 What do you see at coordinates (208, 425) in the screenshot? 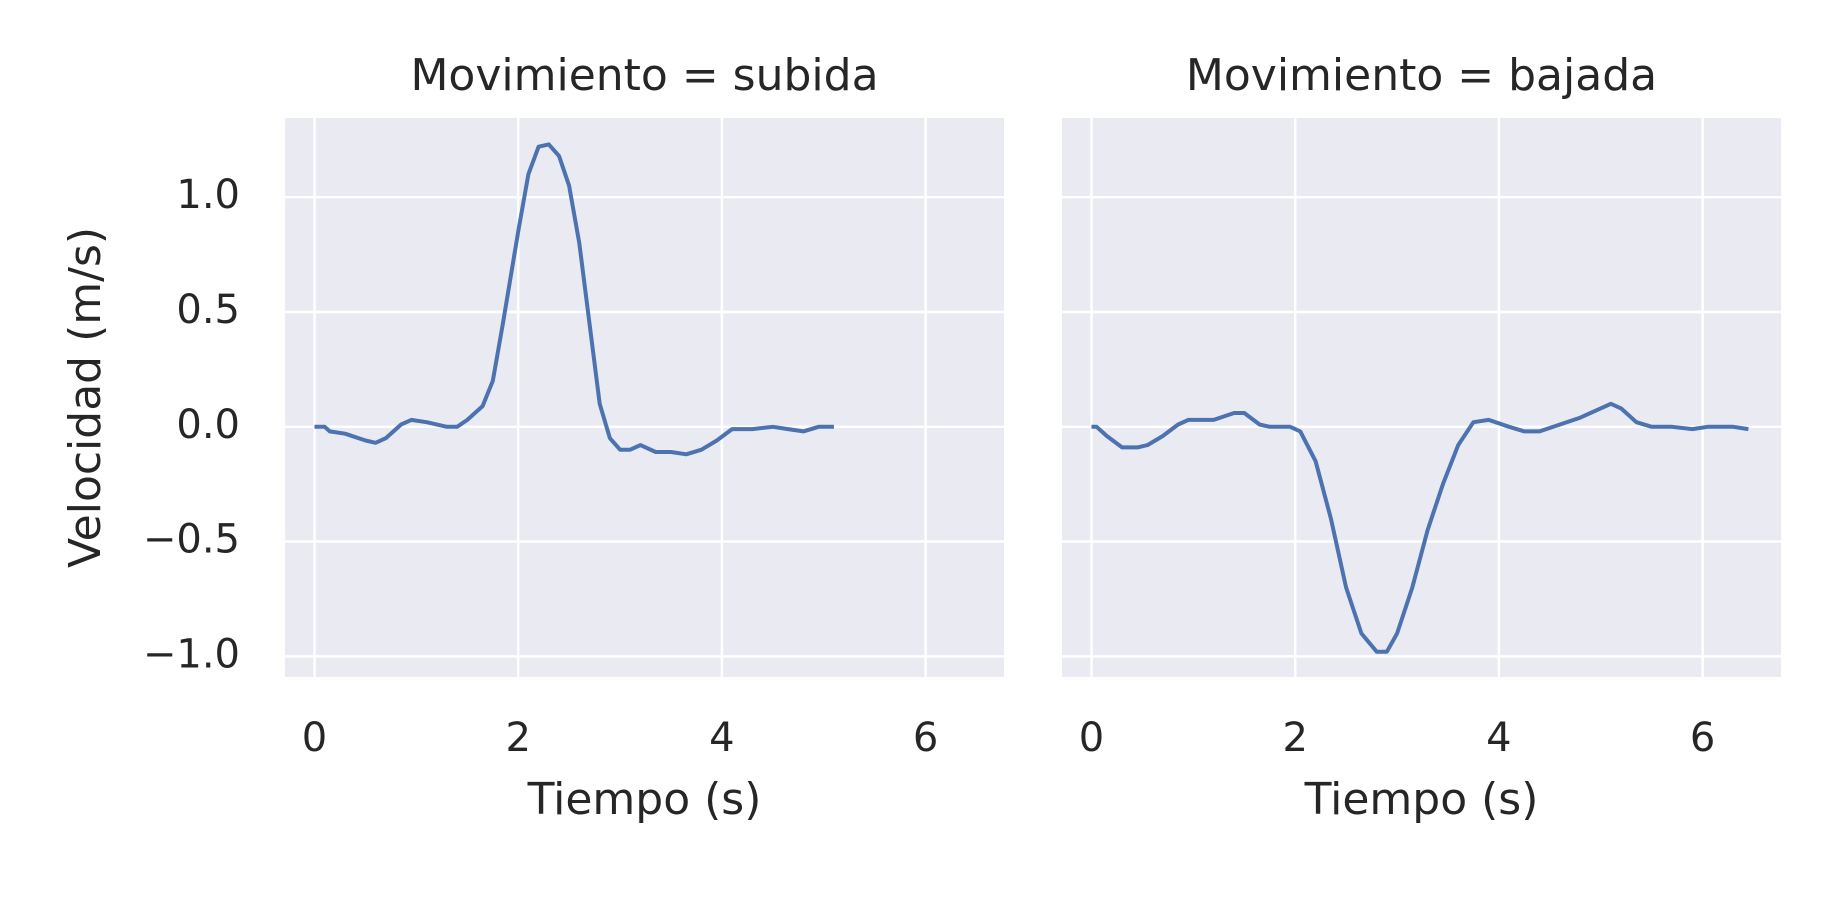
I see `y-tick-label: 0.0` at bounding box center [208, 425].